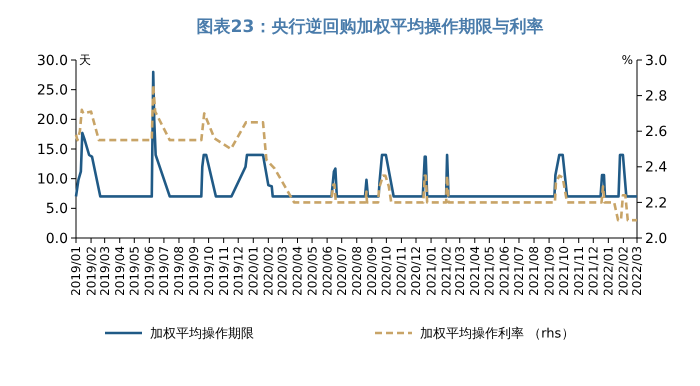  What do you see at coordinates (52, 60) in the screenshot?
I see `y-tick-label: 30.0` at bounding box center [52, 60].